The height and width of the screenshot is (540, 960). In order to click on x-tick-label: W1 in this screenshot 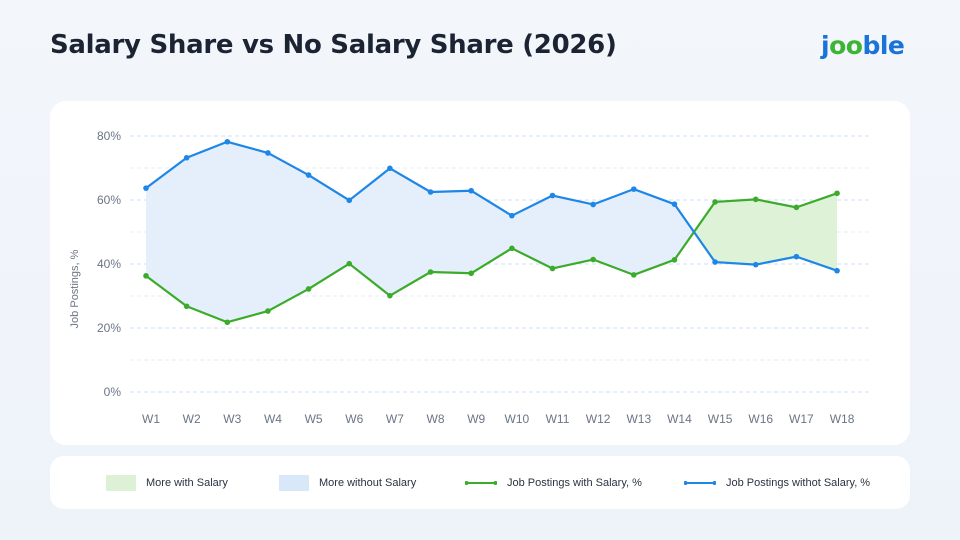, I will do `click(151, 419)`.